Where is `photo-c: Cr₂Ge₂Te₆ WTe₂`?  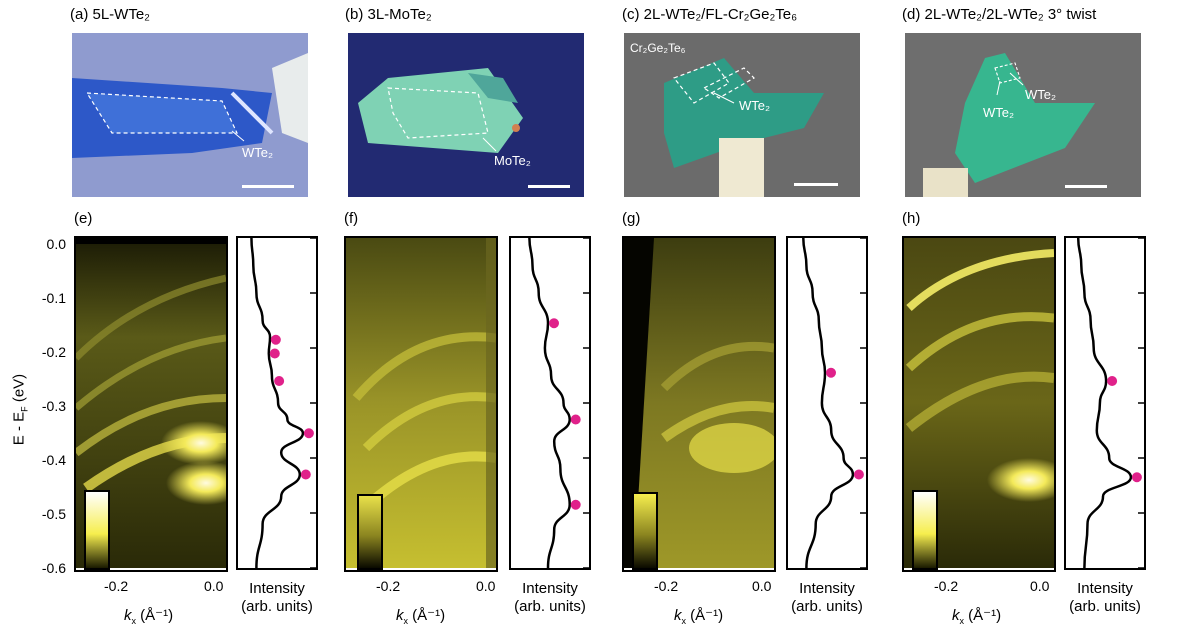
photo-c: Cr₂Ge₂Te₆ WTe₂ is located at coordinates (742, 115).